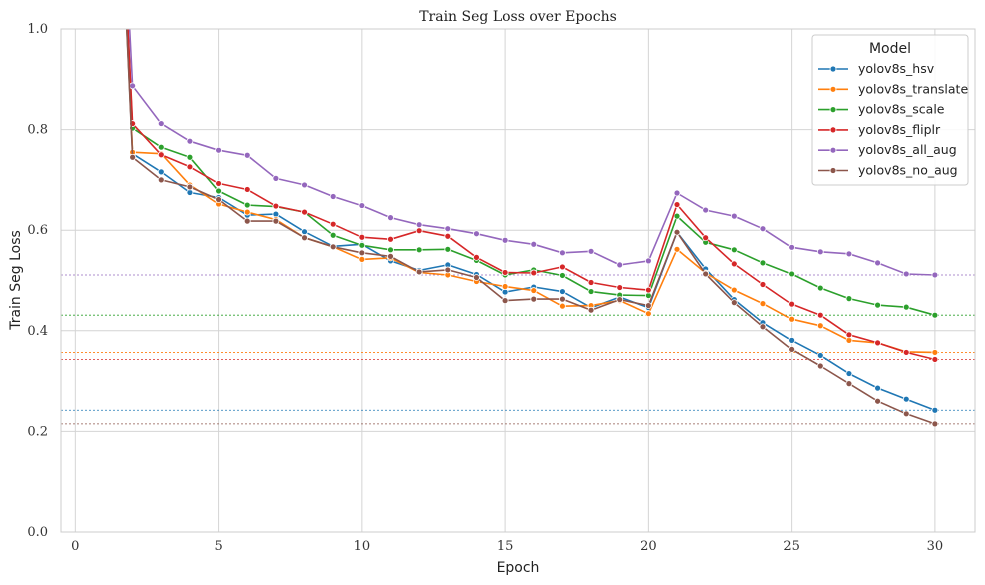  Describe the element at coordinates (648, 546) in the screenshot. I see `x-tick-label: 20` at that location.